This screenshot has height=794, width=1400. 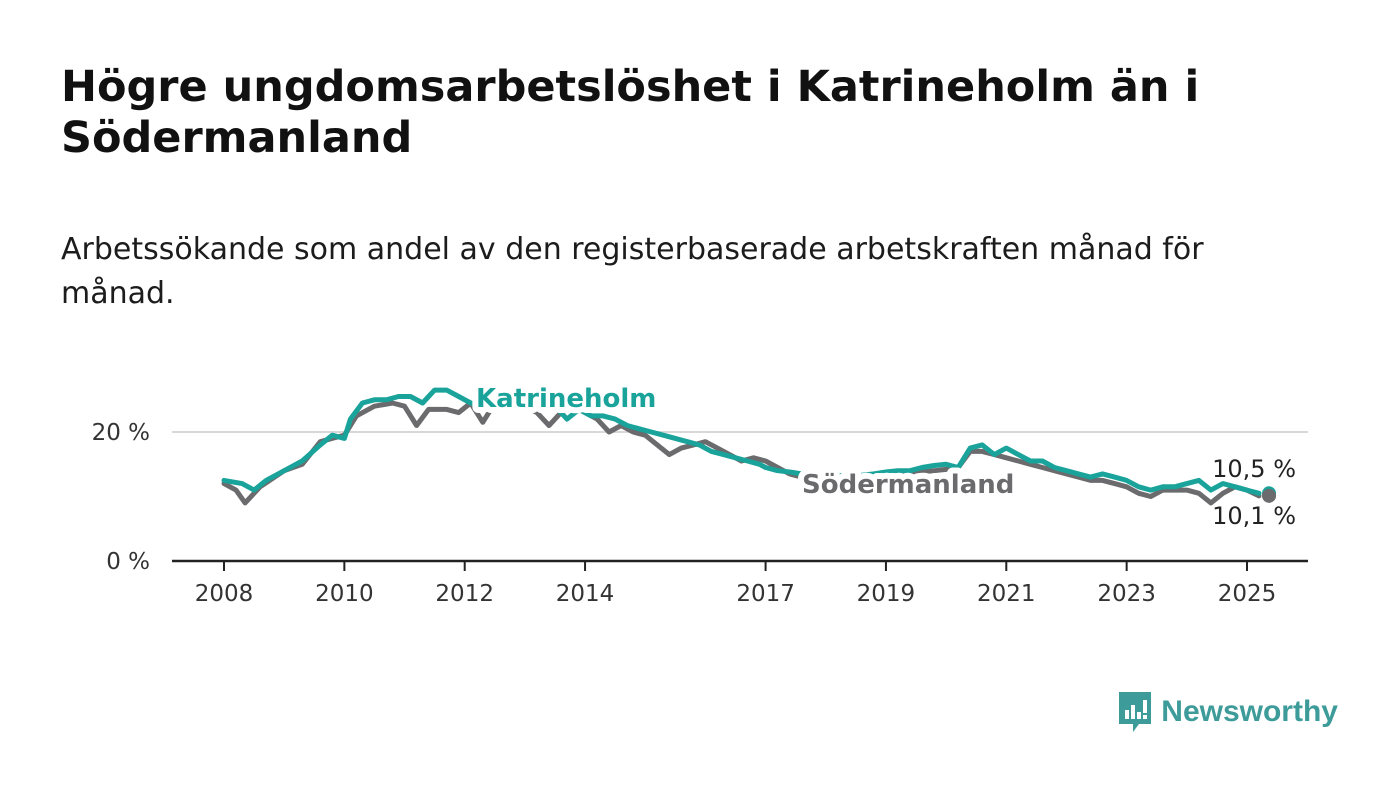 I want to click on series-line-katrineholm, so click(x=741, y=441).